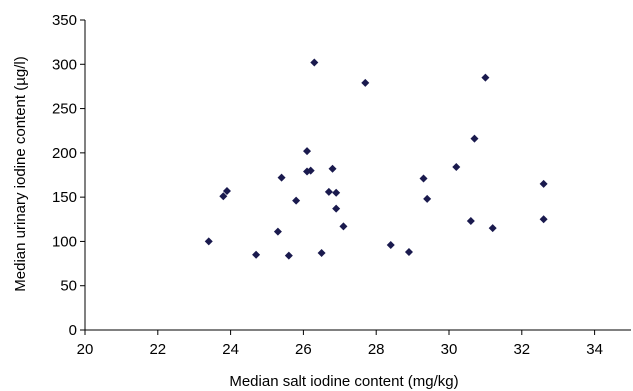 This screenshot has width=633, height=391. I want to click on x-tick-label: 20, so click(85, 349).